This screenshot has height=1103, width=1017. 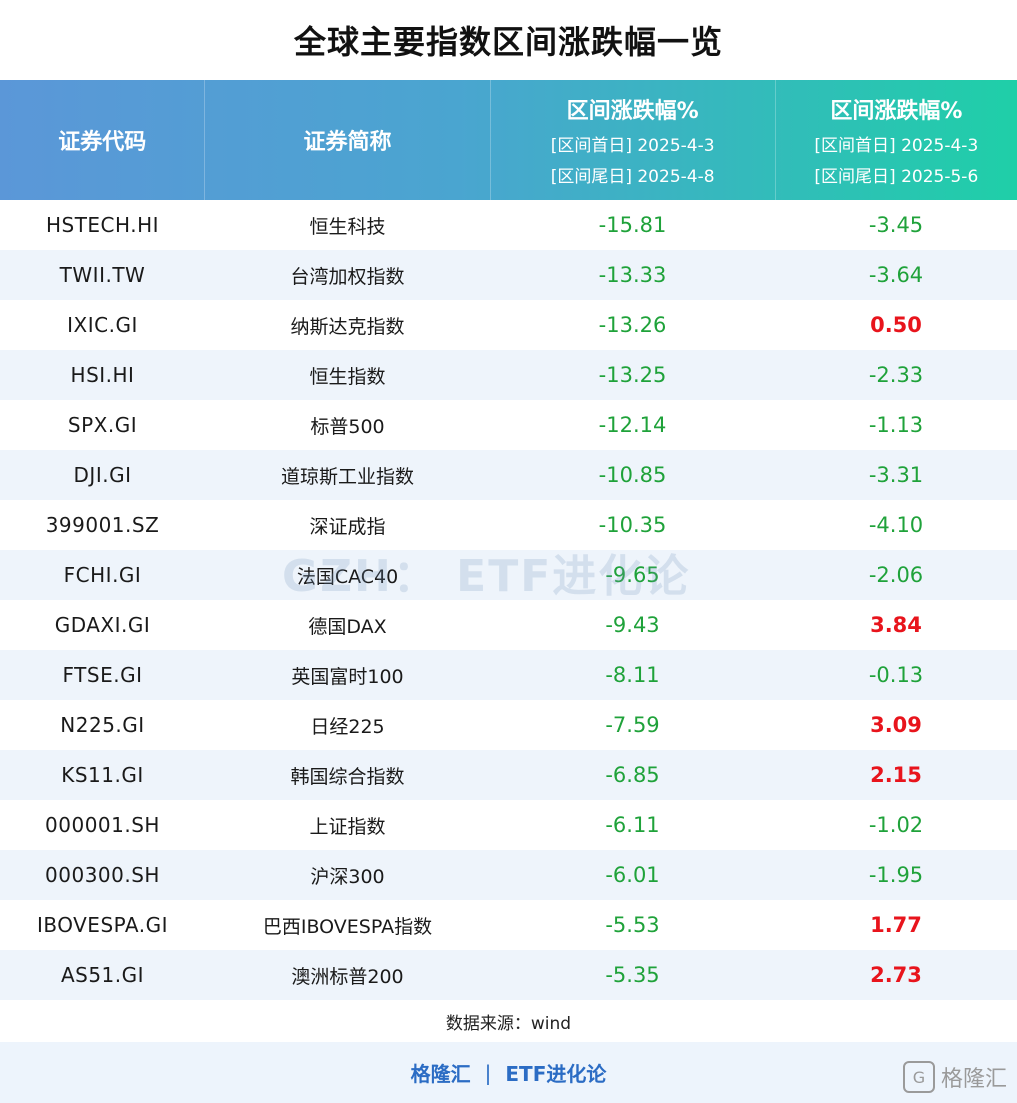 What do you see at coordinates (102, 925) in the screenshot?
I see `cell-code: IBOVESPA.GI` at bounding box center [102, 925].